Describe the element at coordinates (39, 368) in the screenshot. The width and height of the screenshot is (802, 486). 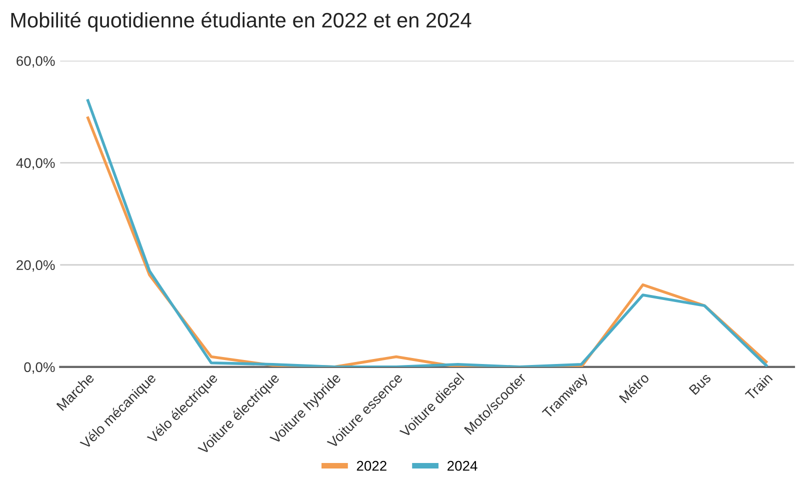
I see `y-tick-label: 0,0%` at that location.